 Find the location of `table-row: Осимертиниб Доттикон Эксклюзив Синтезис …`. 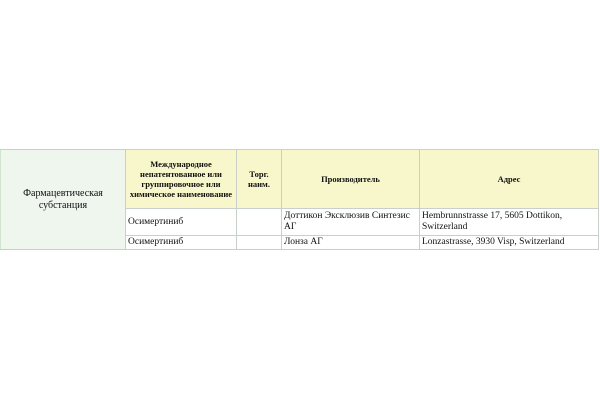

table-row: Осимертиниб Доттикон Эксклюзив Синтезис … is located at coordinates (300, 222).